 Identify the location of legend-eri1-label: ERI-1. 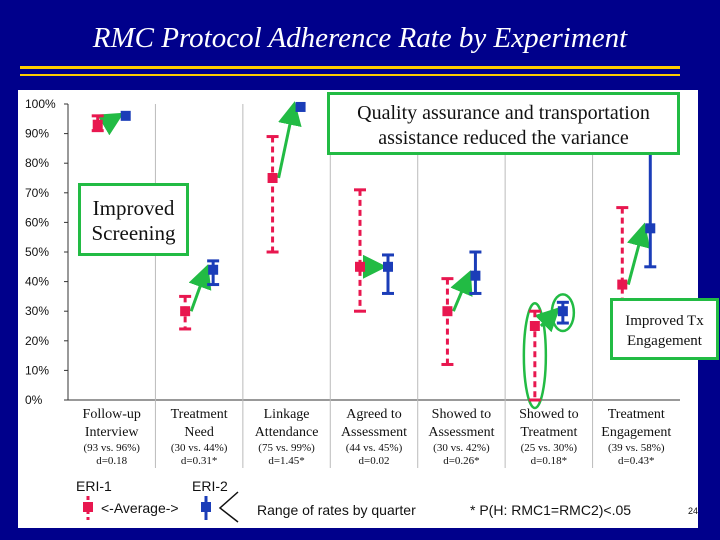
(94, 486).